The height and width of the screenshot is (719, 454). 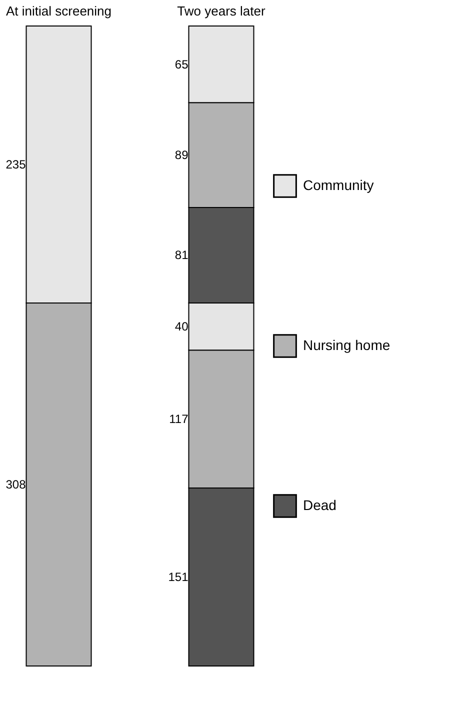 I want to click on data-label: 89, so click(x=181, y=155).